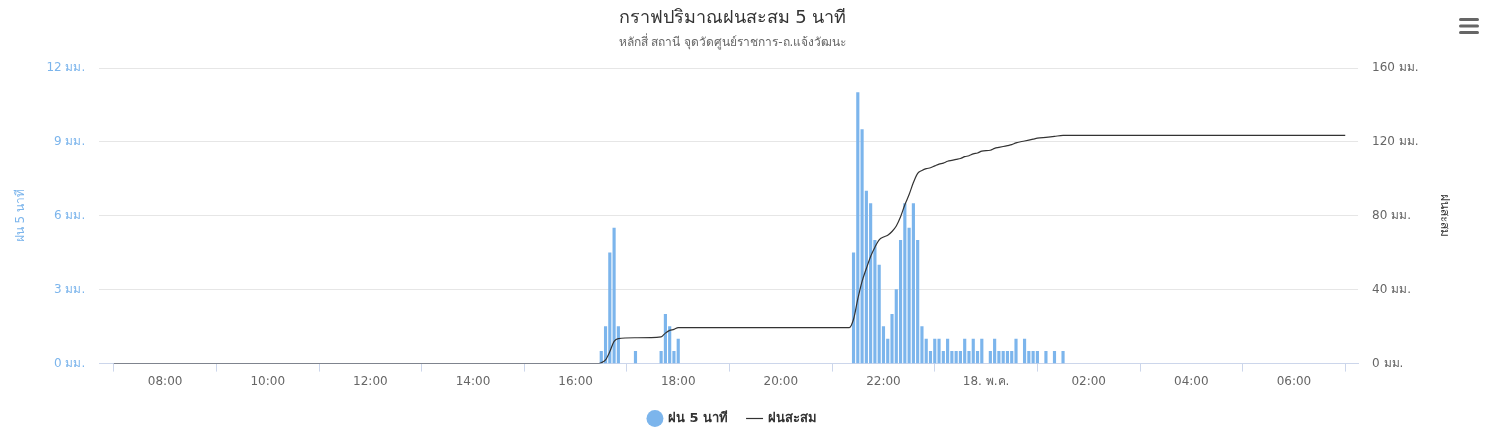 The height and width of the screenshot is (435, 1485). I want to click on x-tick-label: 18:00, so click(678, 380).